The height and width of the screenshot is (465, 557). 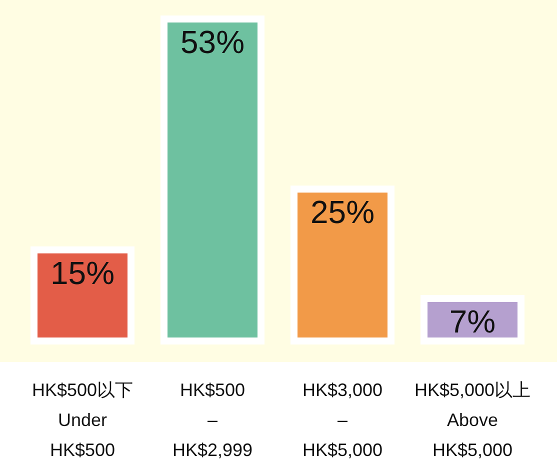 I want to click on data-label: 15%, so click(x=82, y=272).